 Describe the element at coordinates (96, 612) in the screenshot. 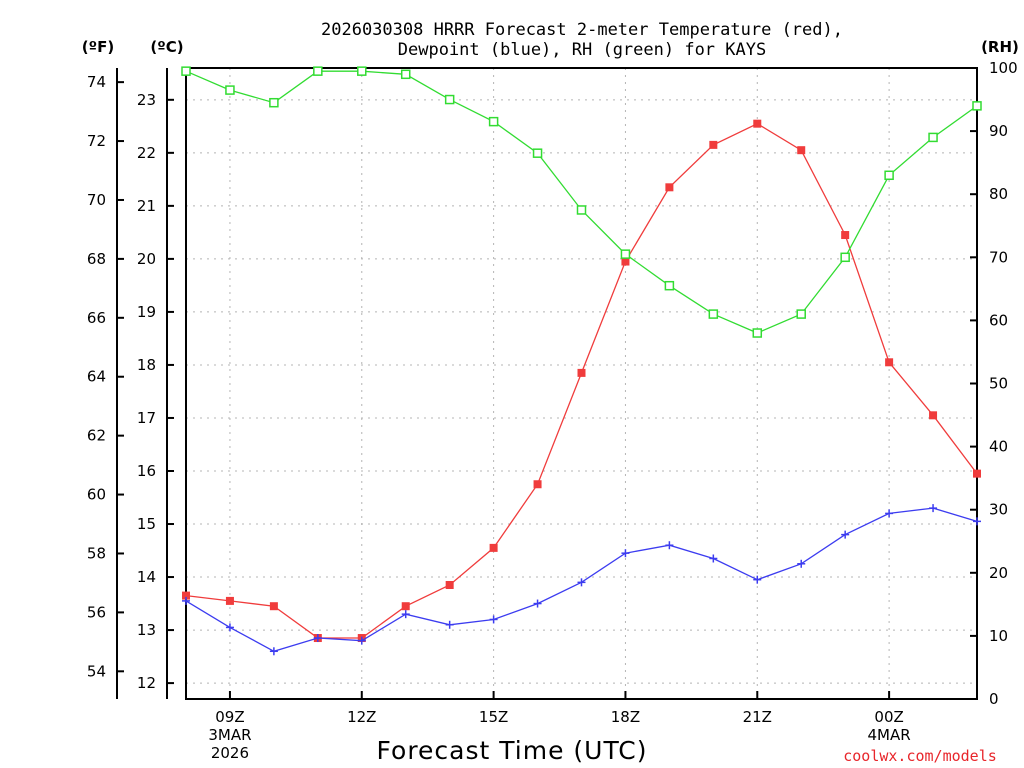

I see `tick-label-fahrenheit: 56` at that location.